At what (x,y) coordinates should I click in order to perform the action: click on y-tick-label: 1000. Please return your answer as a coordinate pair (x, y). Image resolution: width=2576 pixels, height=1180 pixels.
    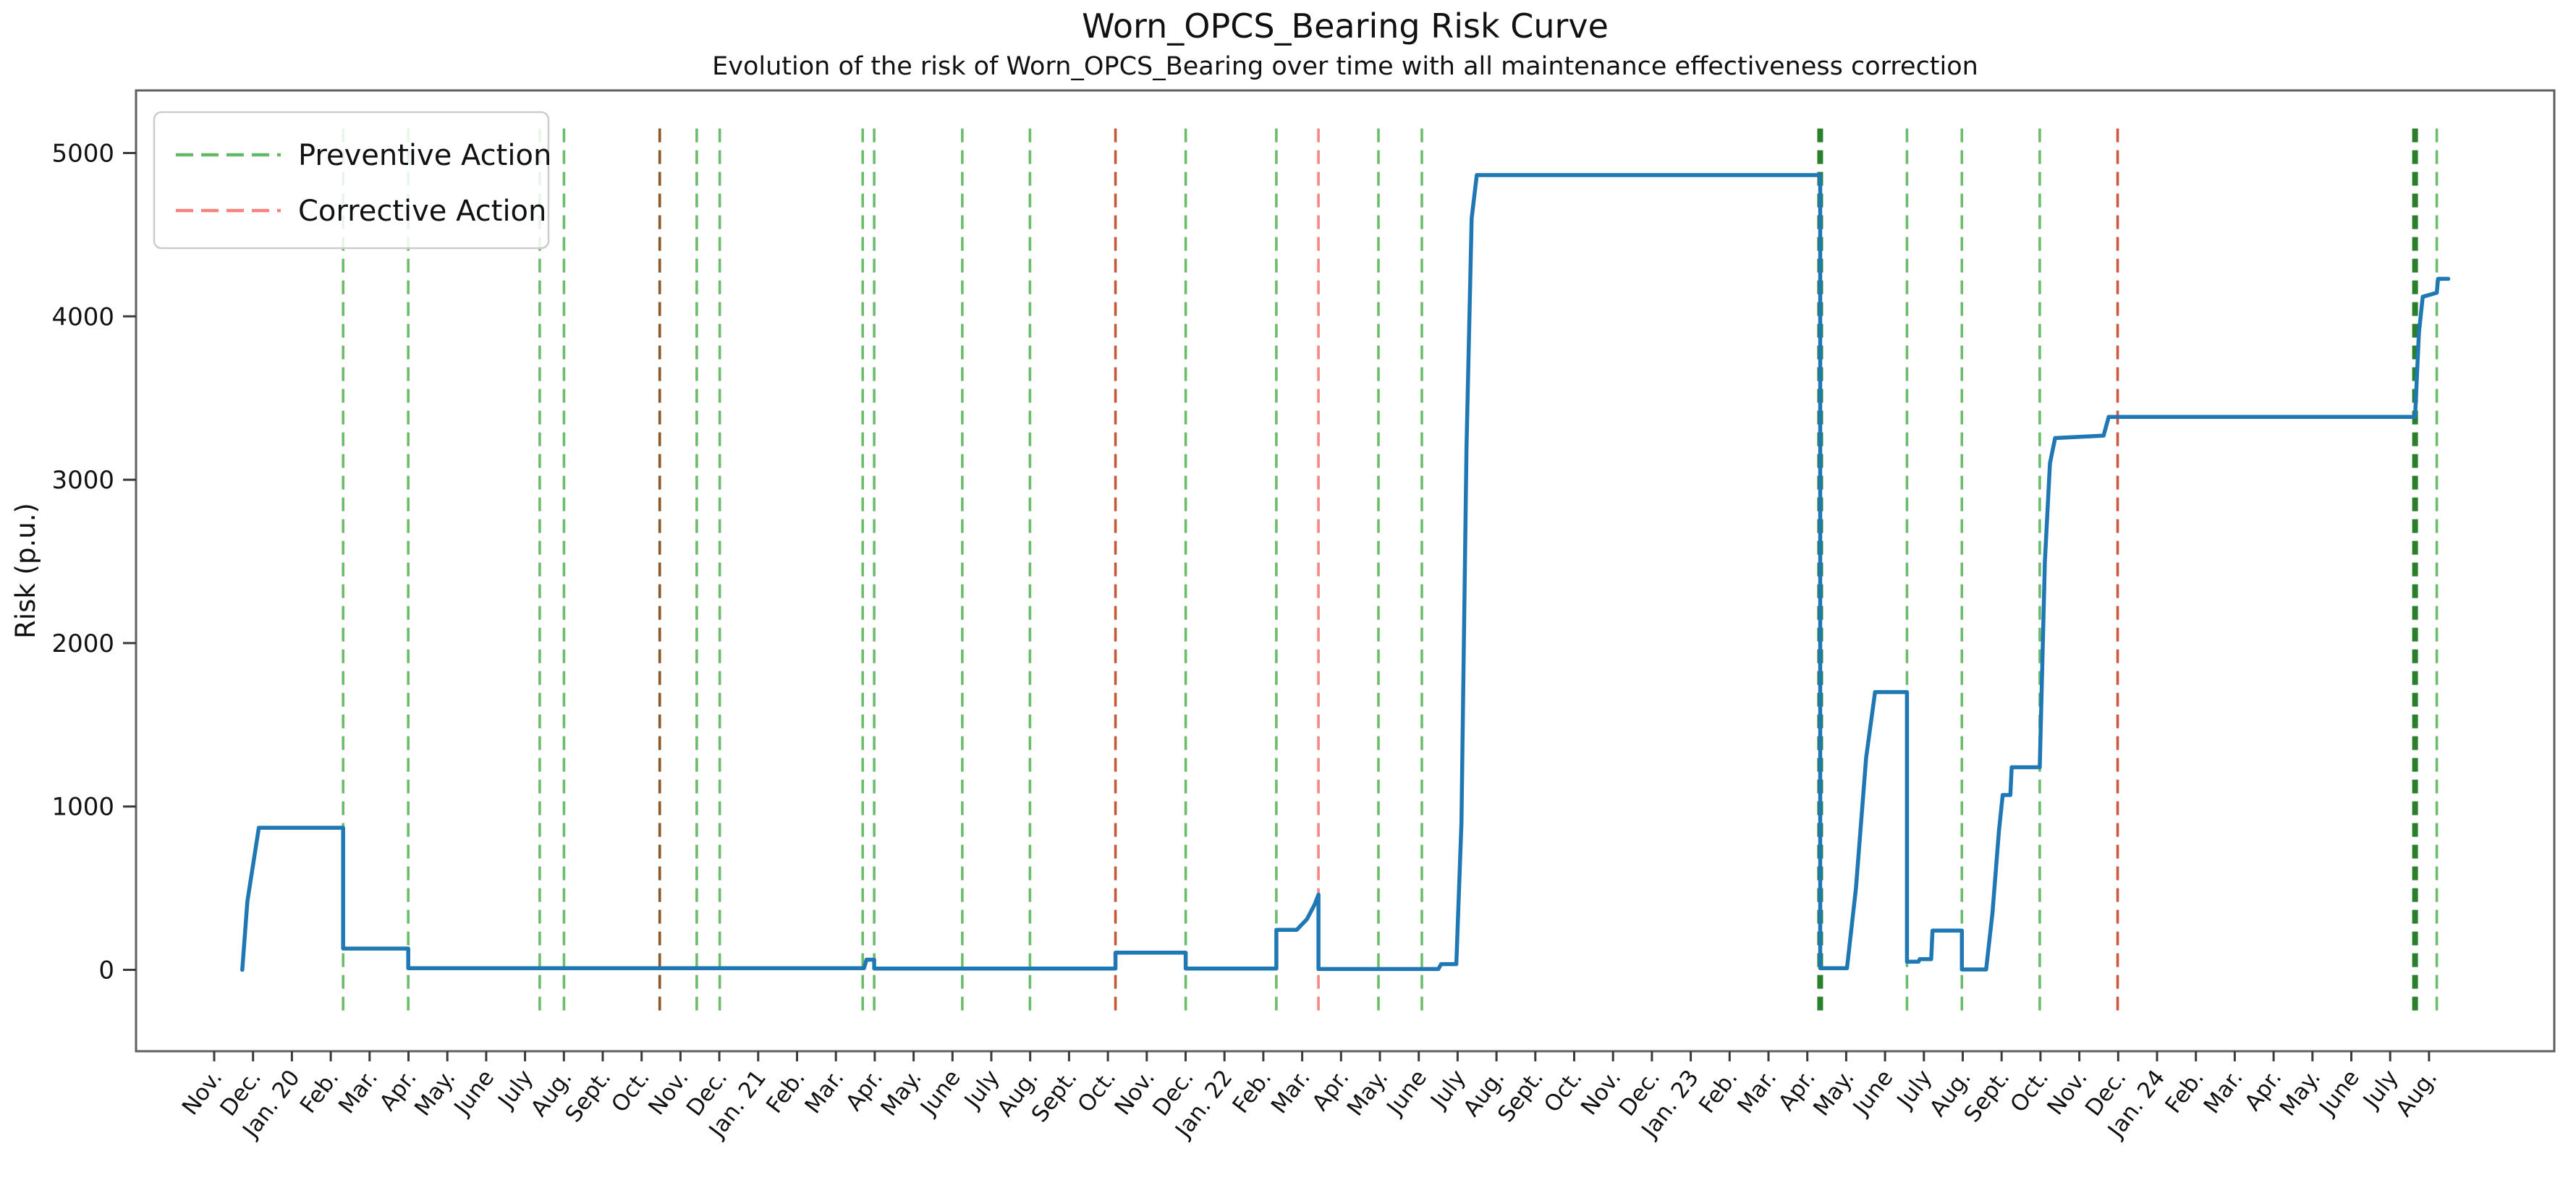
    Looking at the image, I should click on (82, 807).